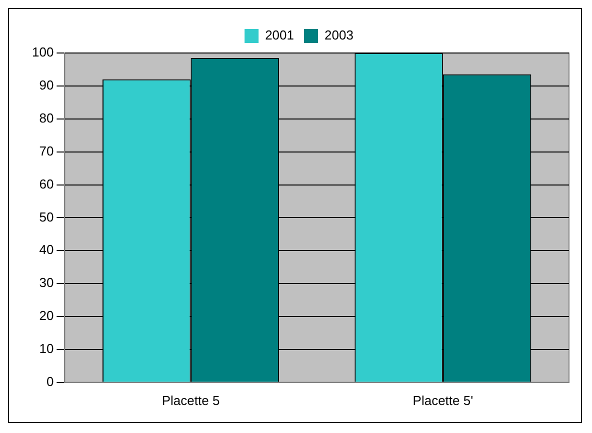 This screenshot has width=592, height=433. What do you see at coordinates (46, 150) in the screenshot?
I see `y-tick-label: 70` at bounding box center [46, 150].